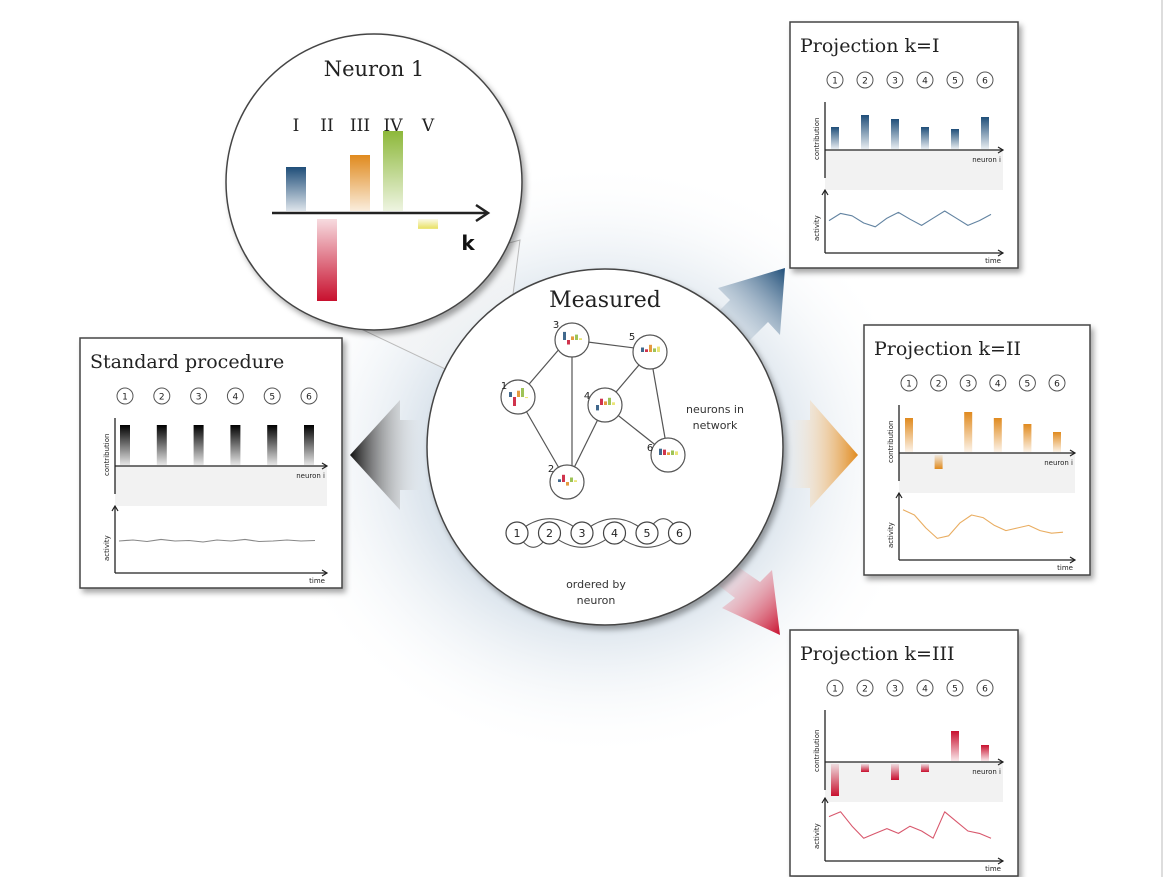  I want to click on neuron-axis-label: k, so click(468, 243).